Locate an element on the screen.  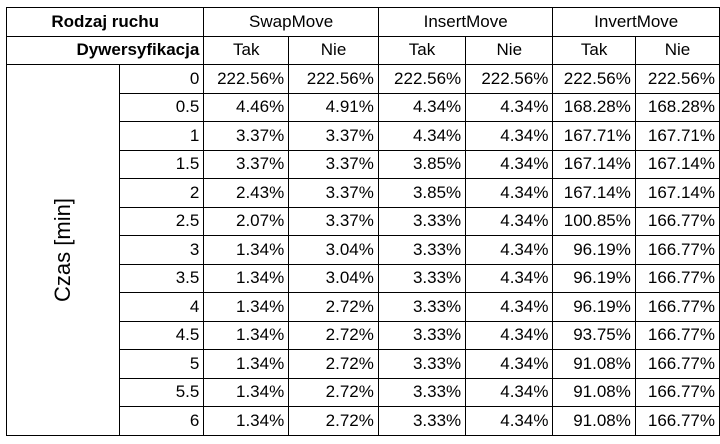
swapmove-header: SwapMove is located at coordinates (291, 22).